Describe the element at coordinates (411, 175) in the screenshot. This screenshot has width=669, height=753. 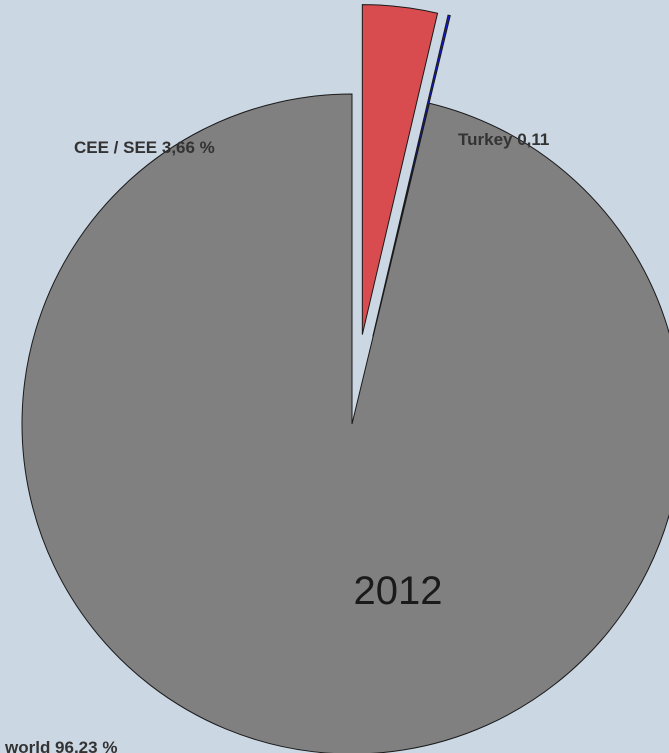
I see `pie-slice-turkey` at that location.